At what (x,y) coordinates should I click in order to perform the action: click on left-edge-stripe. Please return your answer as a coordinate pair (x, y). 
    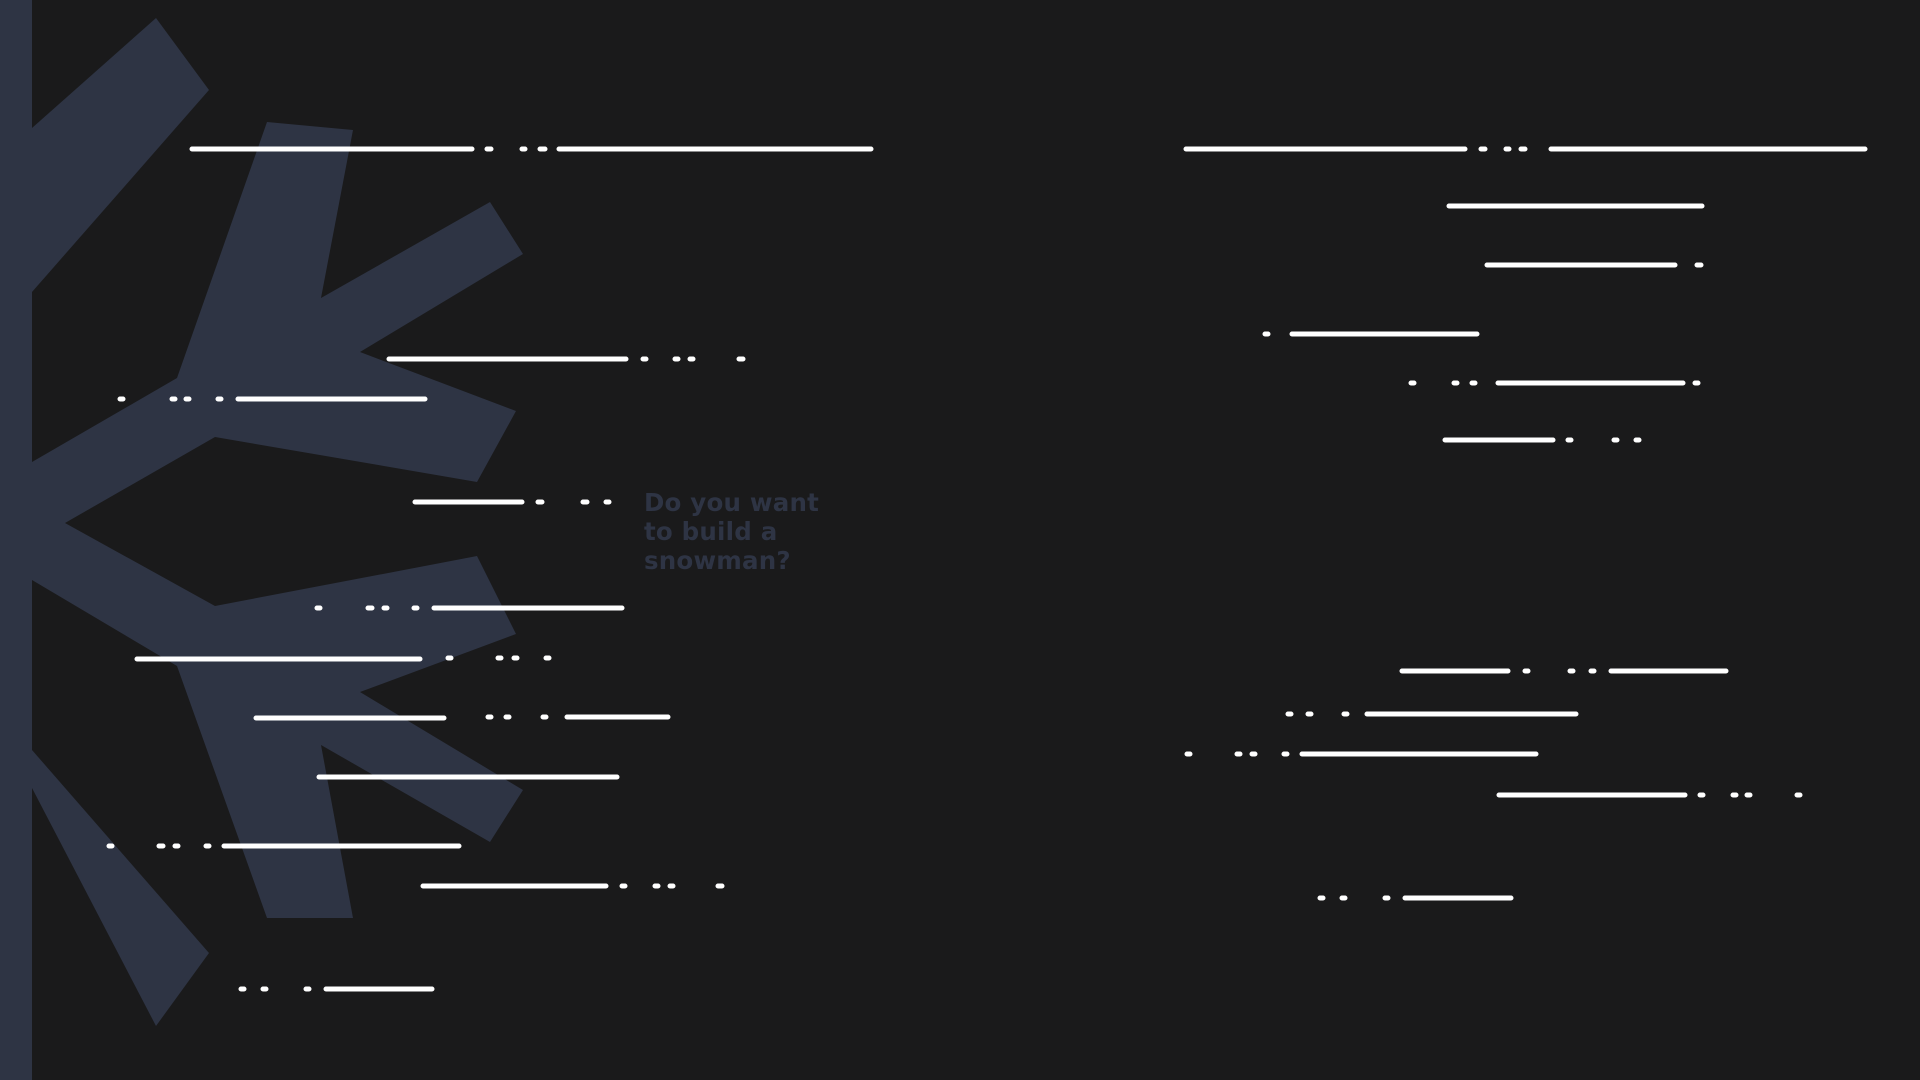
    Looking at the image, I should click on (16, 540).